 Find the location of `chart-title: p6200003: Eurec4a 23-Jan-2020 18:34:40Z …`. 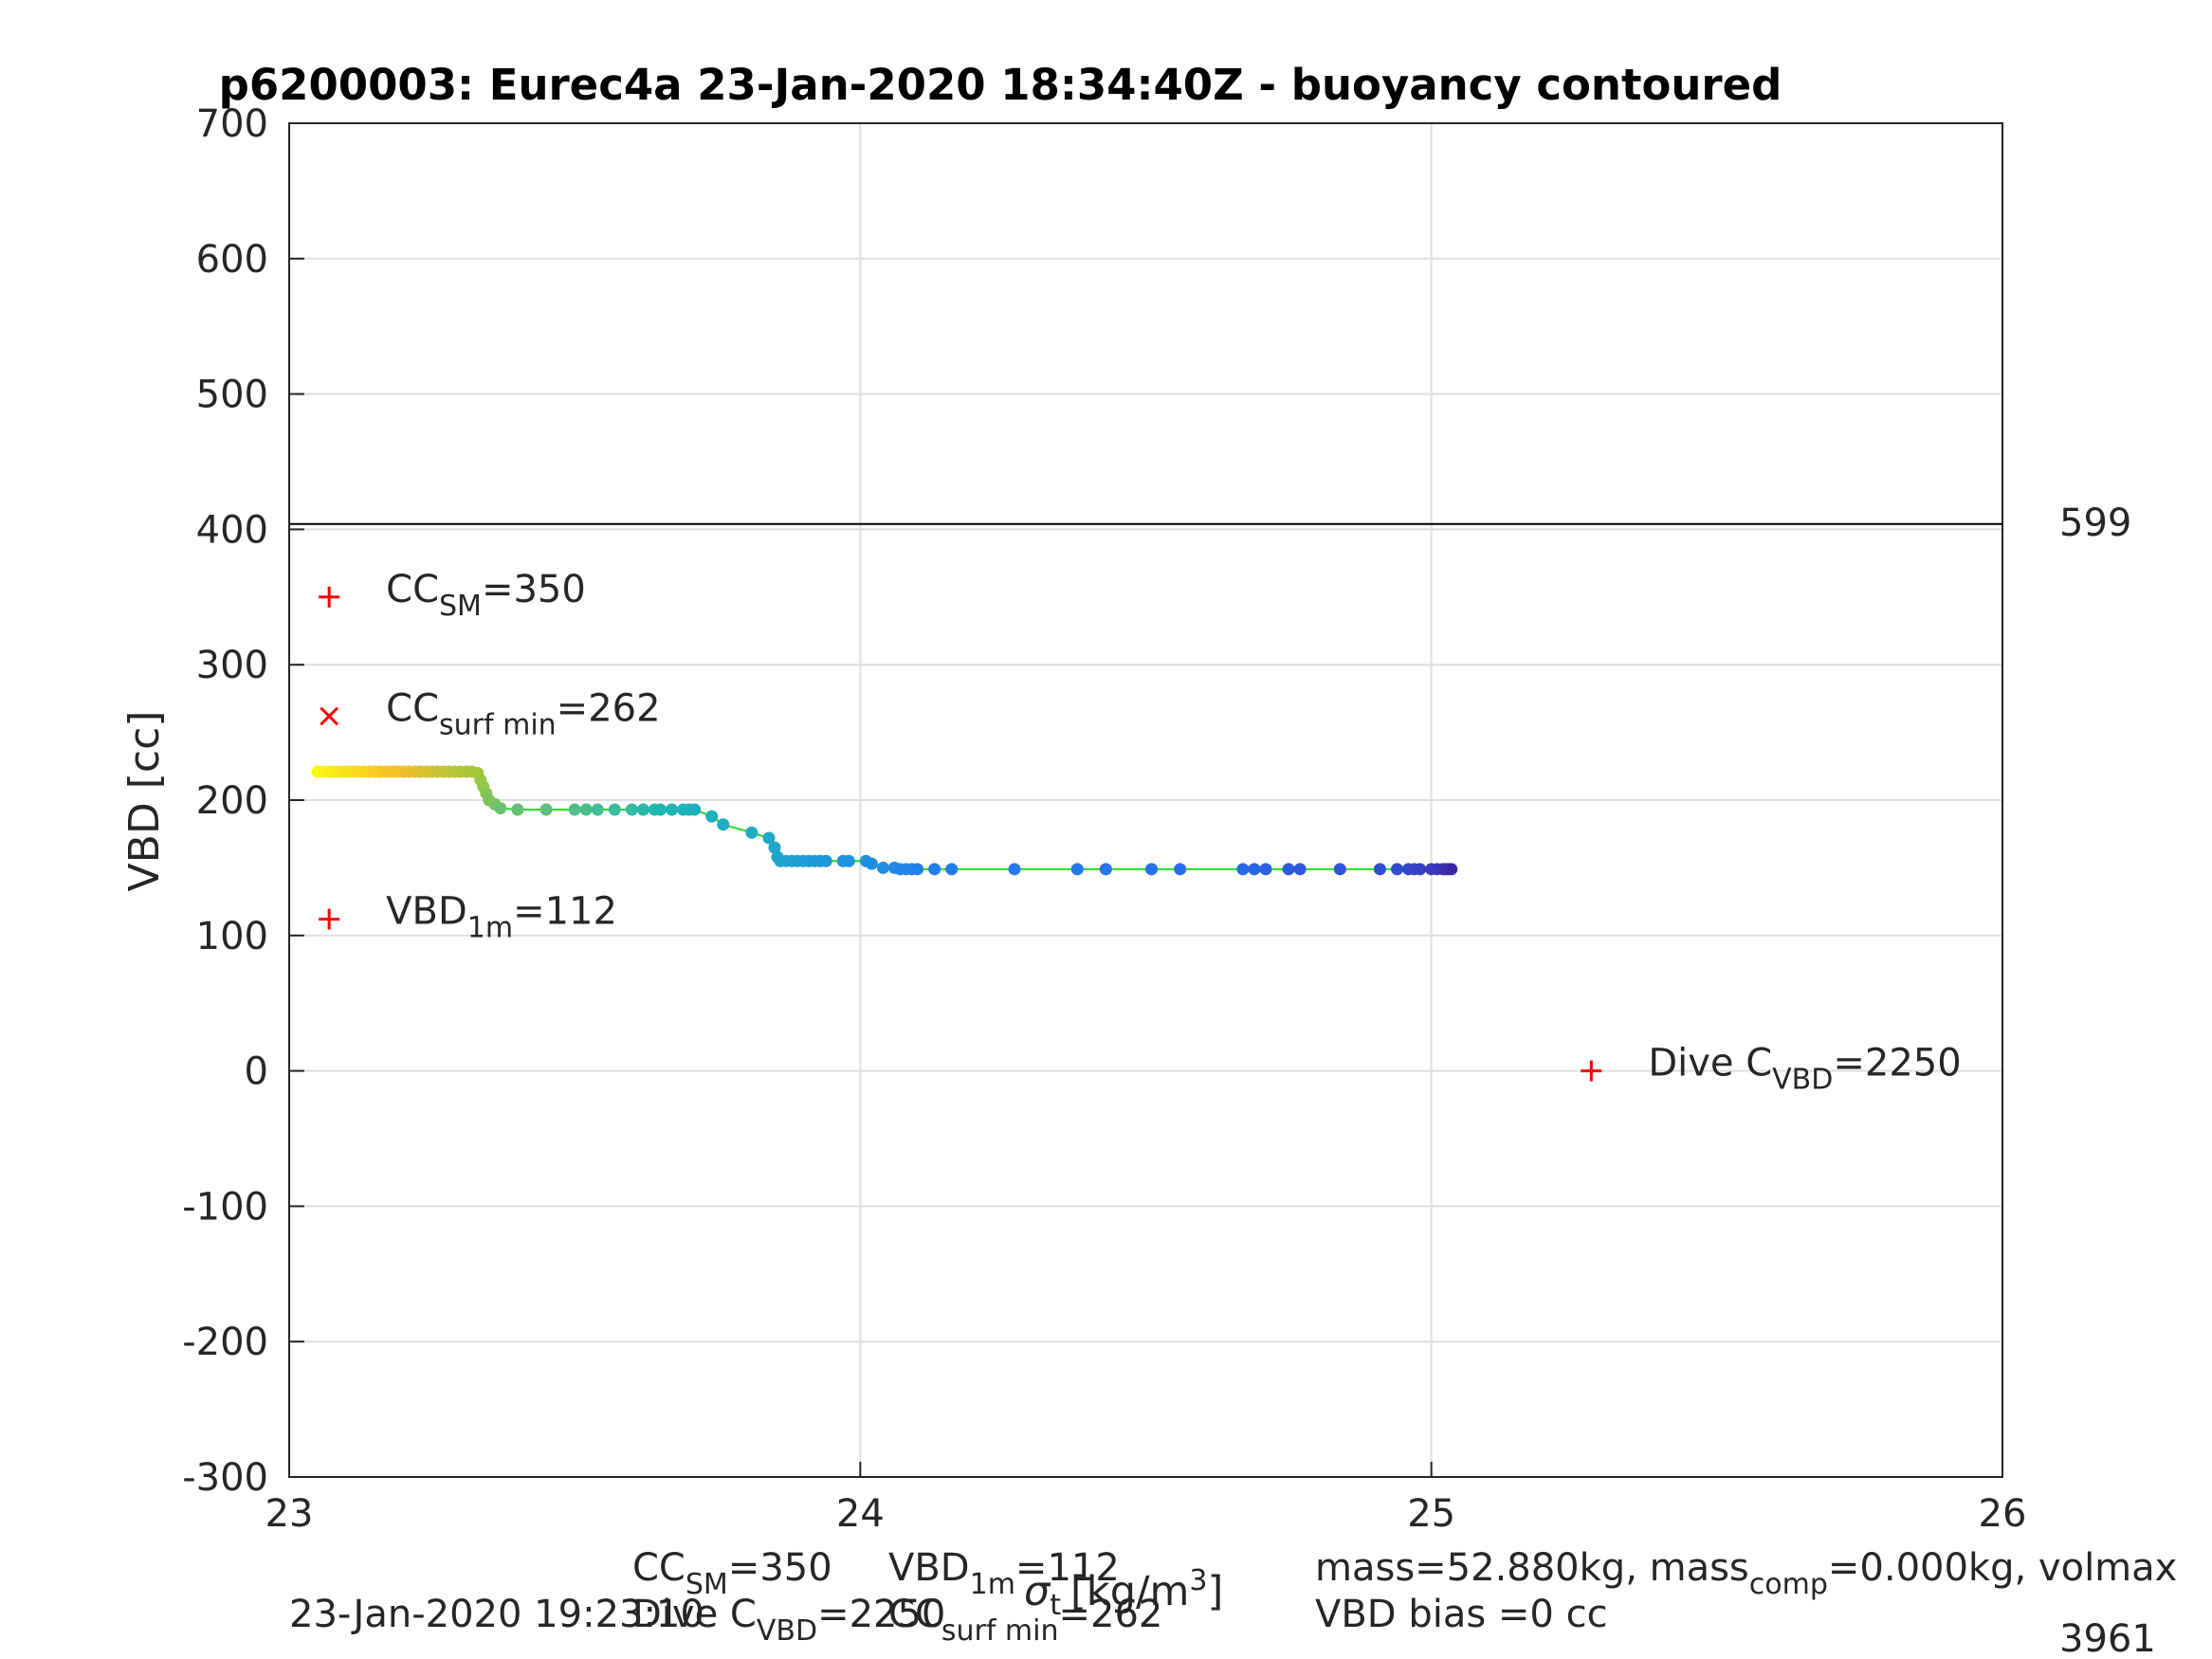

chart-title: p6200003: Eurec4a 23-Jan-2020 18:34:40Z … is located at coordinates (1000, 85).